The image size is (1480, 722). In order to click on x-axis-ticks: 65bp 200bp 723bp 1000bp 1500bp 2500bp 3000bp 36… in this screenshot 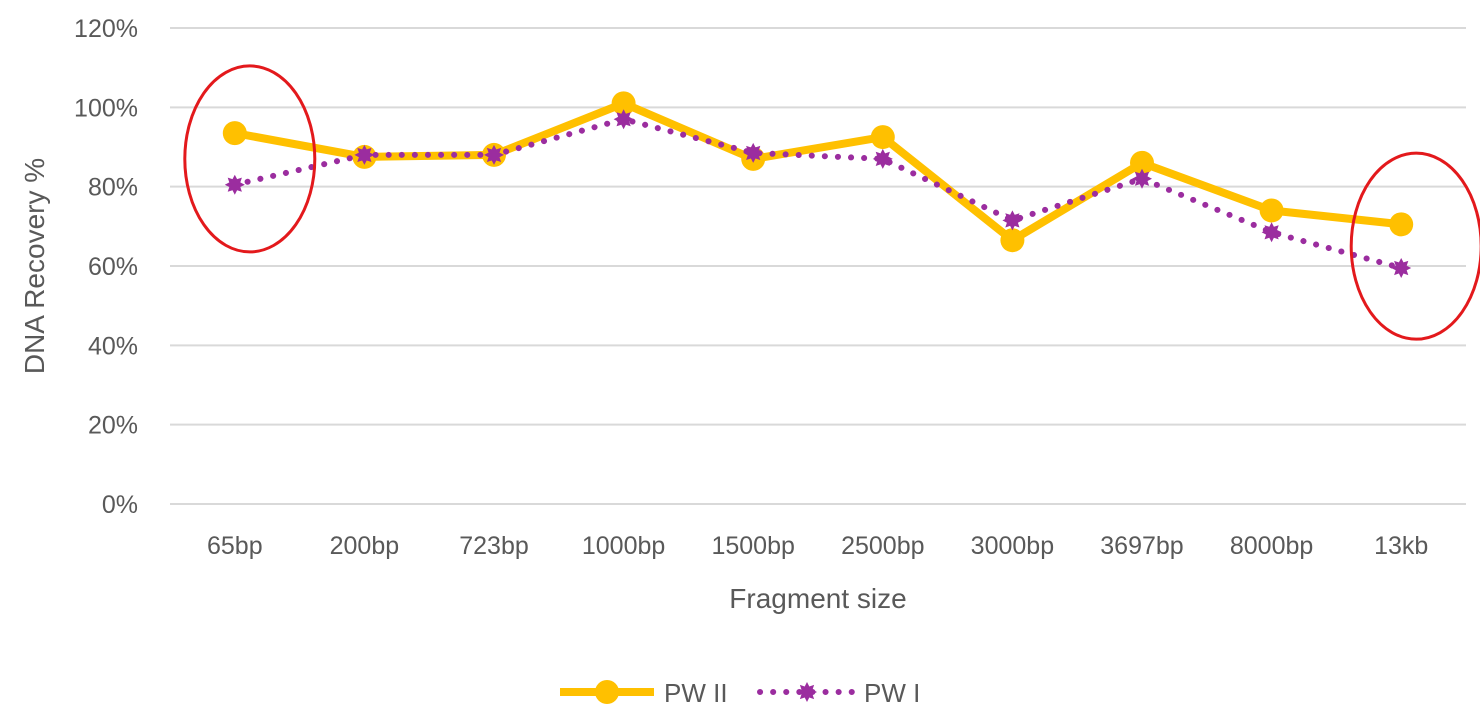, I will do `click(817, 546)`.